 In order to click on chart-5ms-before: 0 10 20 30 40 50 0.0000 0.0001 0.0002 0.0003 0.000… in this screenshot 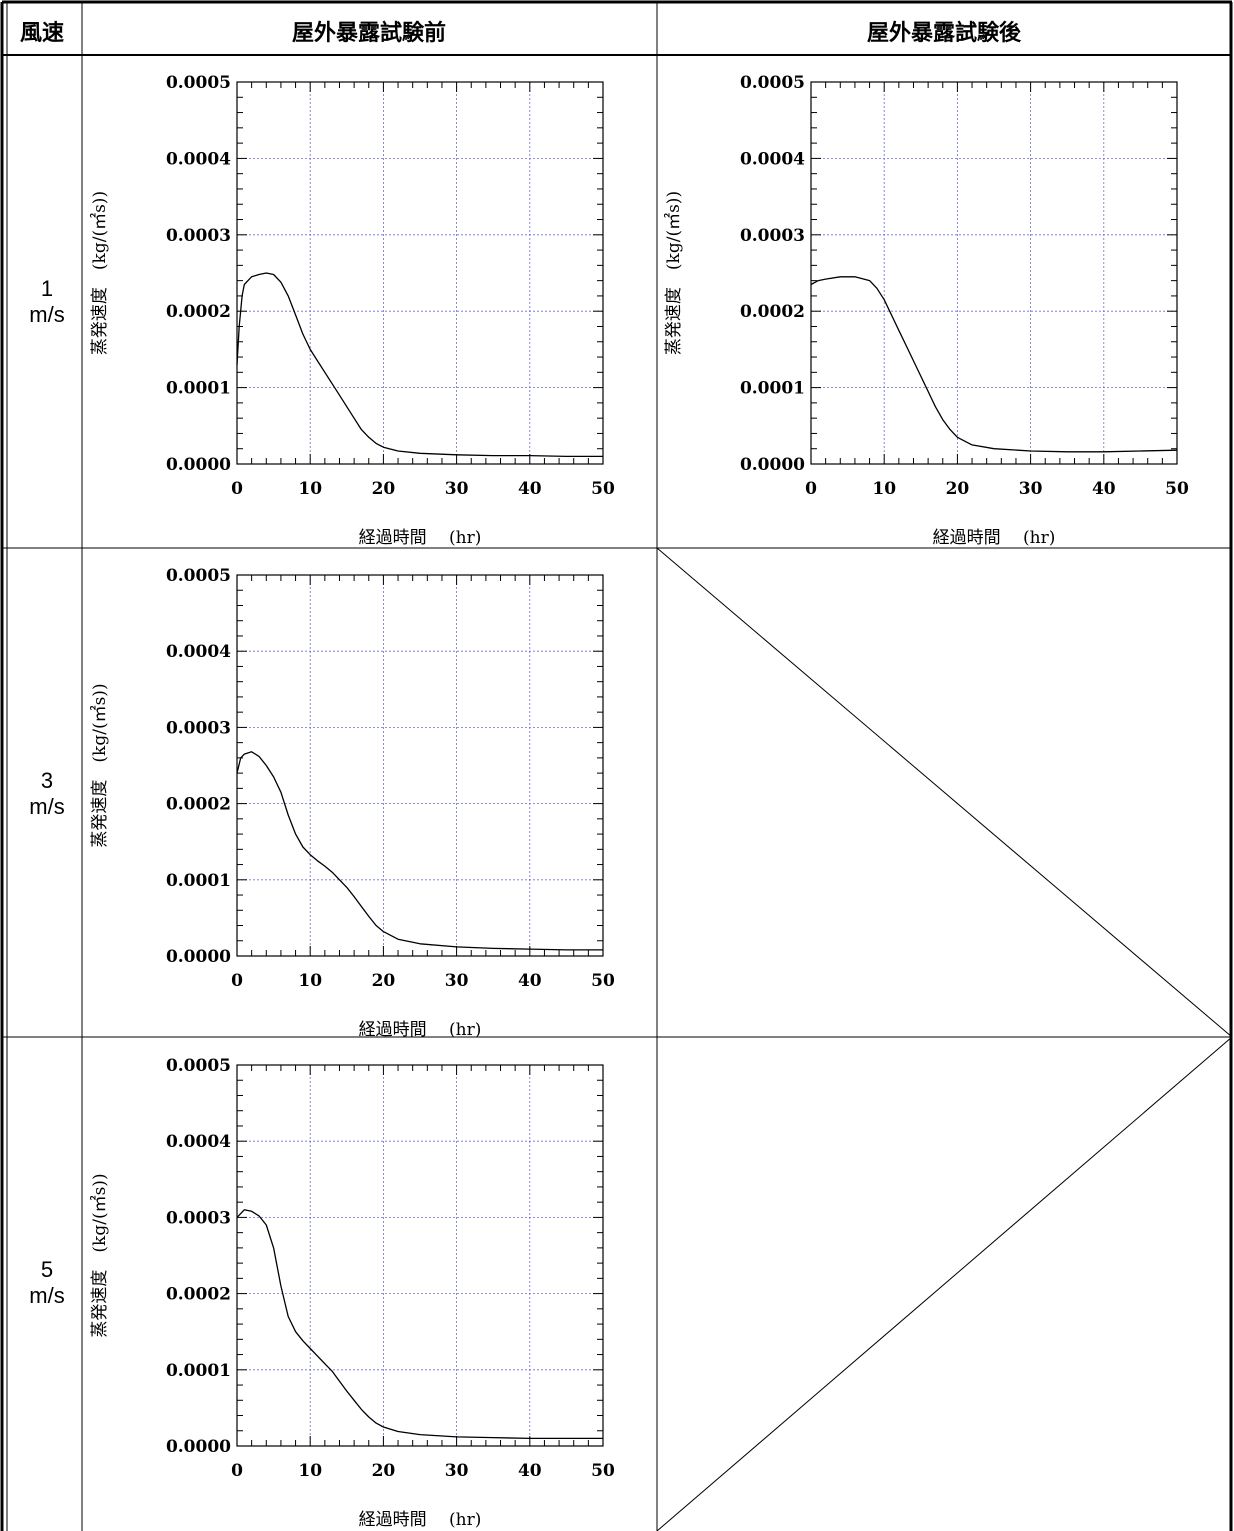, I will do `click(352, 1293)`.